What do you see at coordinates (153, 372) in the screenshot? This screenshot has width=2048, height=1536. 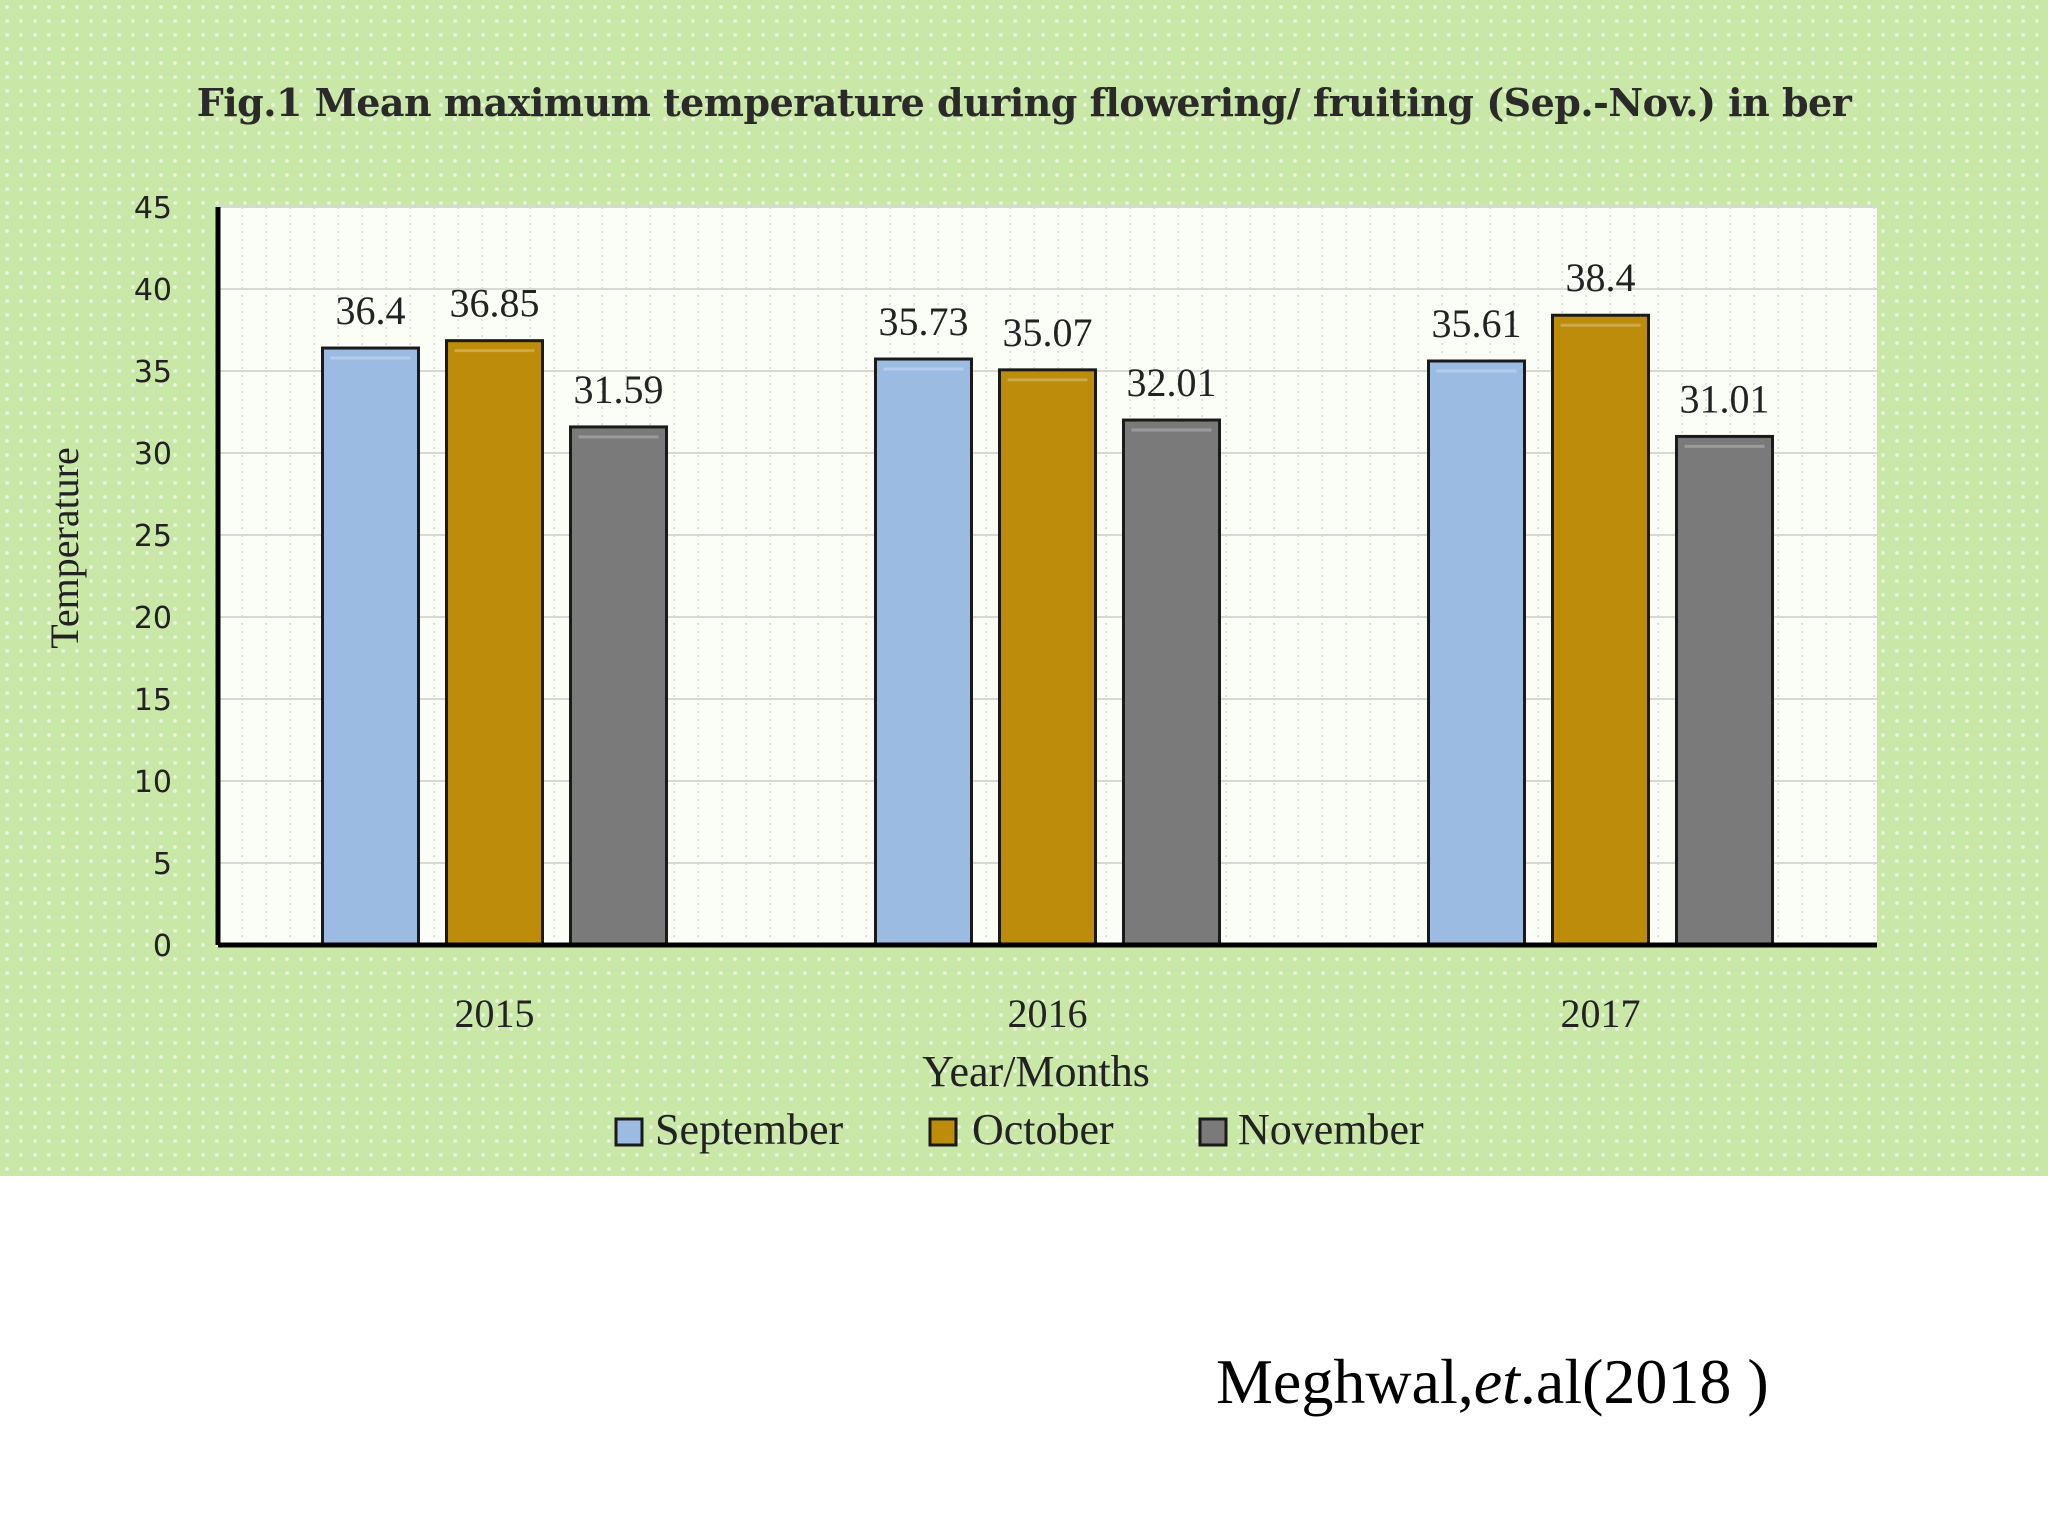 I see `y-tick-label: 35` at bounding box center [153, 372].